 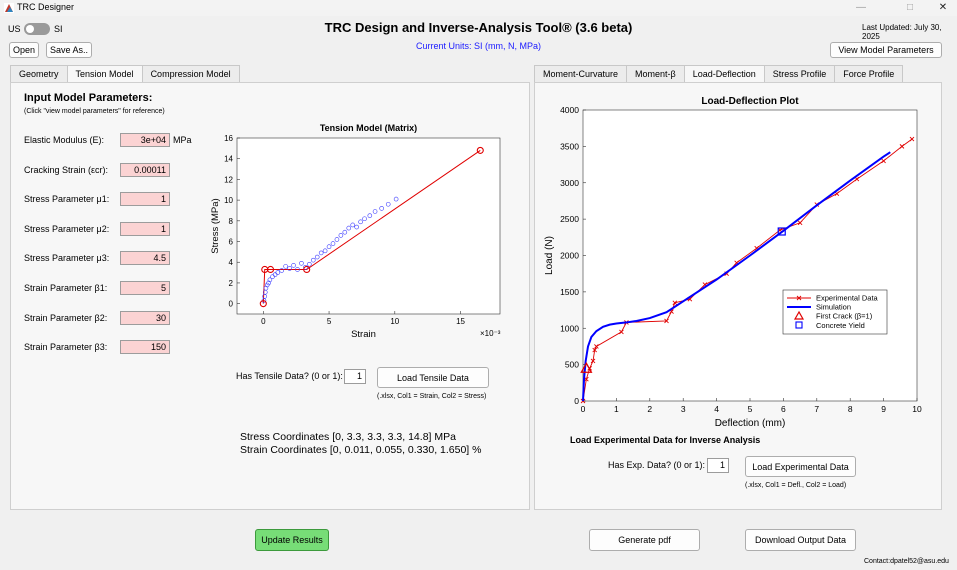 What do you see at coordinates (478, 46) in the screenshot?
I see `units-note: Current Units: SI (mm, N, MPa)` at bounding box center [478, 46].